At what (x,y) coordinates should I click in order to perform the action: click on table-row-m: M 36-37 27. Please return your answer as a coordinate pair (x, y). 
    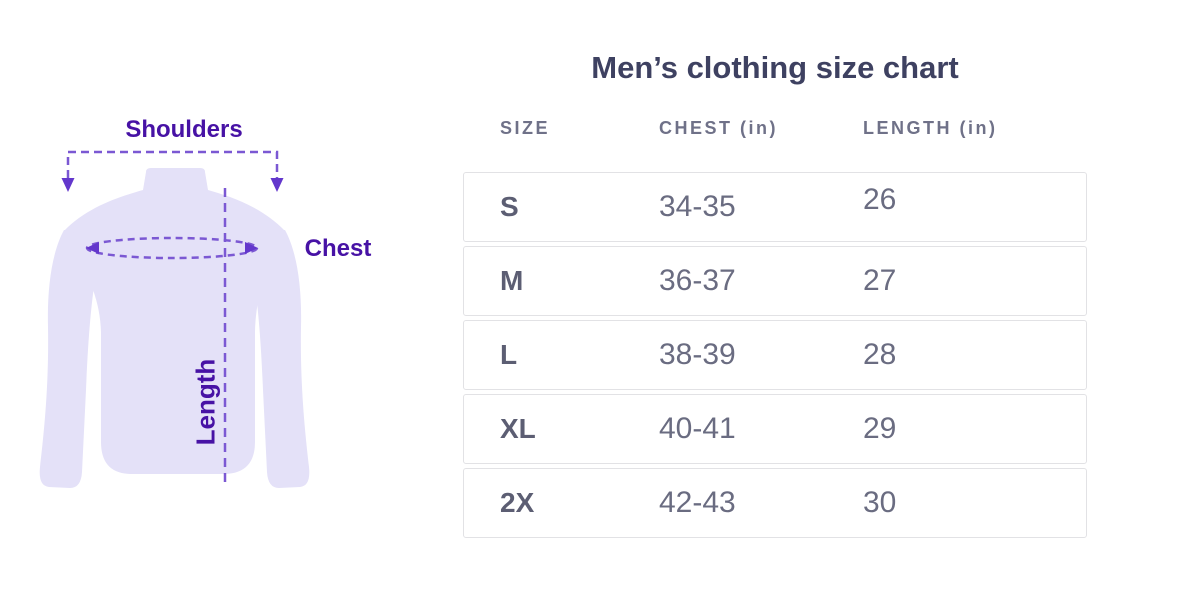
    Looking at the image, I should click on (775, 281).